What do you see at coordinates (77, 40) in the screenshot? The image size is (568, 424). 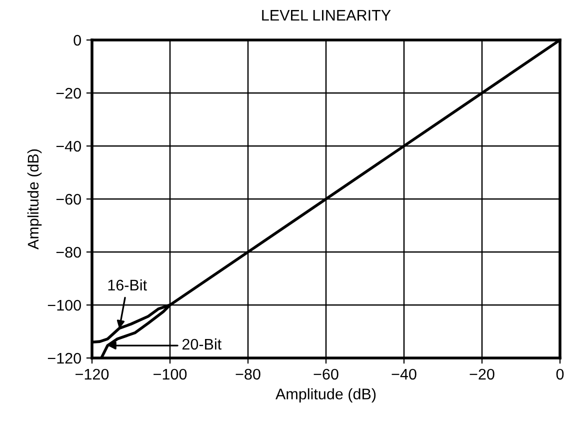 I see `y-tick-label: 0` at bounding box center [77, 40].